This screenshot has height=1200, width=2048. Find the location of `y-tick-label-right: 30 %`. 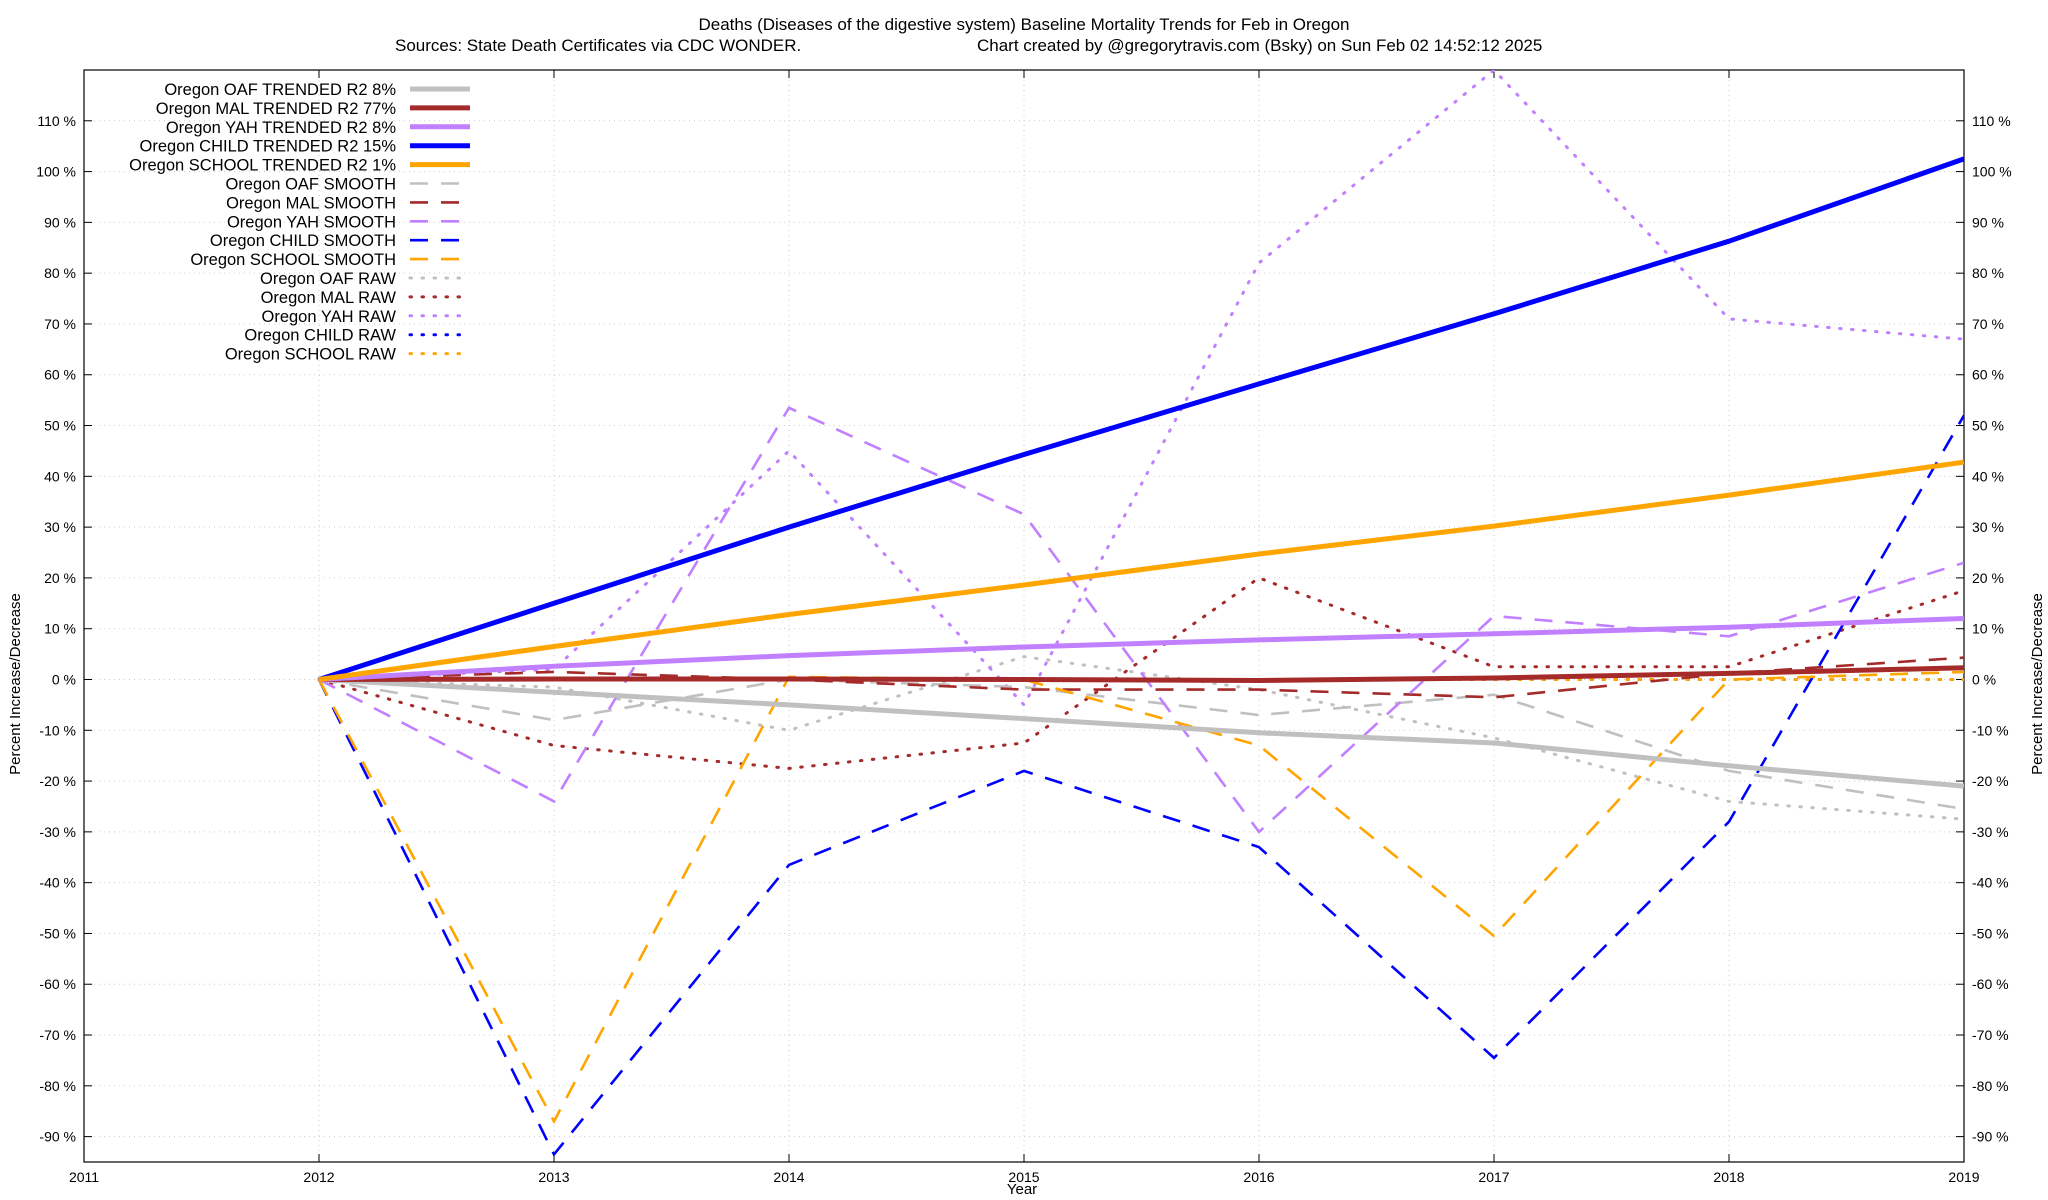

y-tick-label-right: 30 % is located at coordinates (1988, 527).